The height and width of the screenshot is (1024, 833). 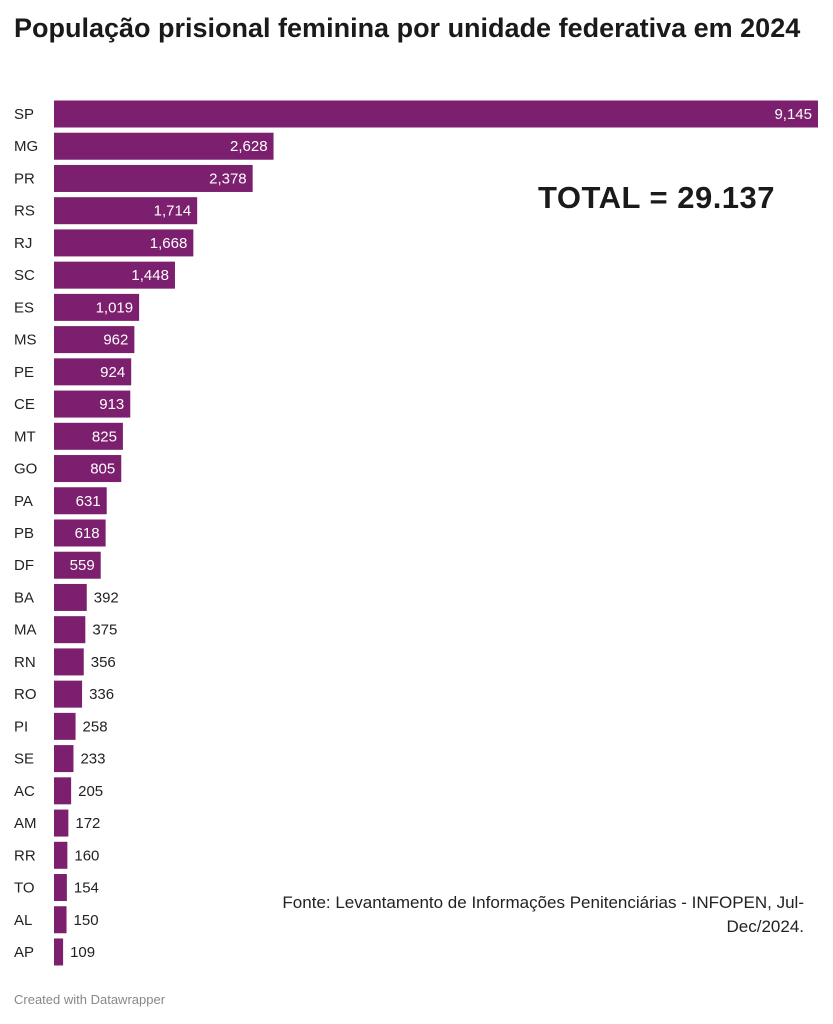 What do you see at coordinates (95, 726) in the screenshot?
I see `value-label: 258` at bounding box center [95, 726].